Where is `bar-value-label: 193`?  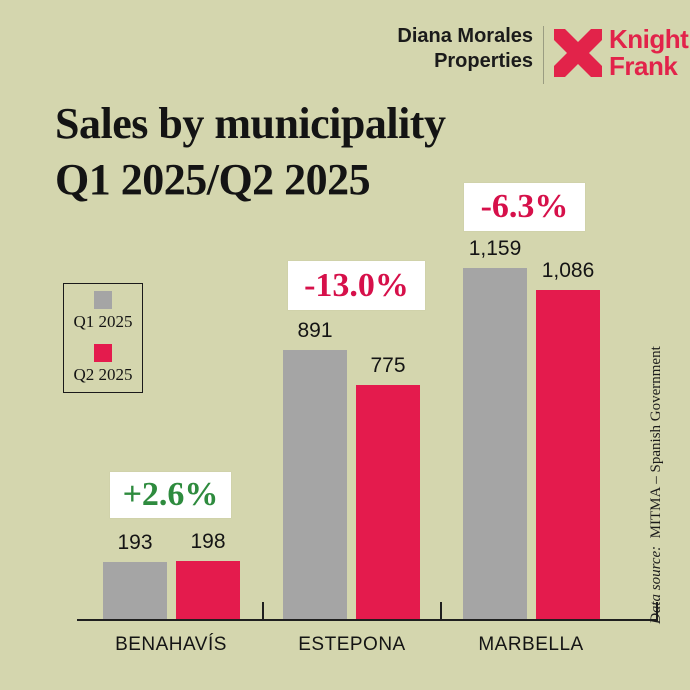
bar-value-label: 193 is located at coordinates (135, 542).